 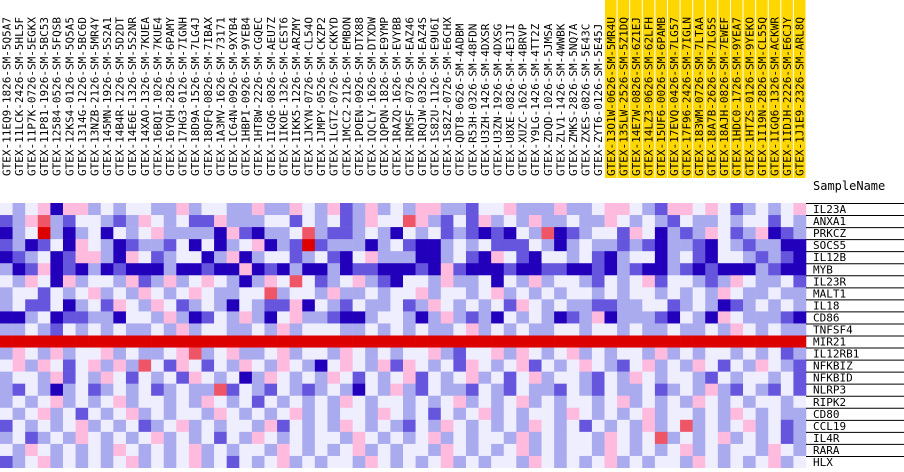 What do you see at coordinates (548, 99) in the screenshot?
I see `column-label: GTEX-ZDQD-1026-SM-5JMSA` at bounding box center [548, 99].